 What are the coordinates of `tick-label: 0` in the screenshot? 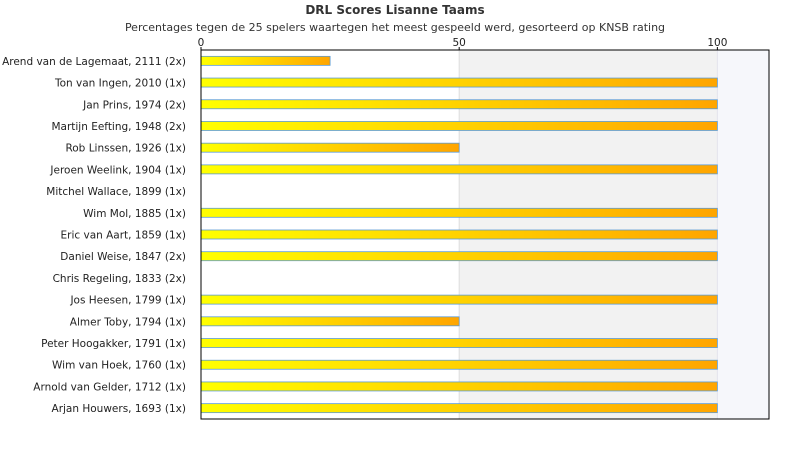 It's located at (201, 43).